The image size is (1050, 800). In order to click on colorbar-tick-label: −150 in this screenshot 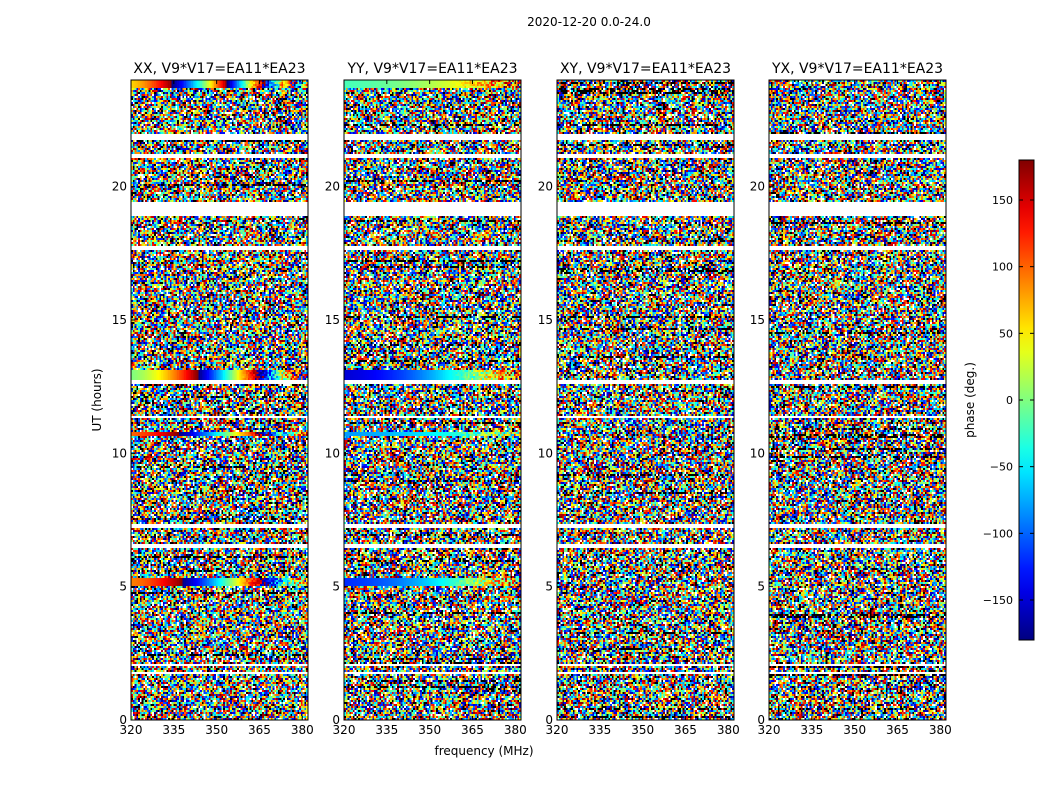, I will do `click(998, 600)`.